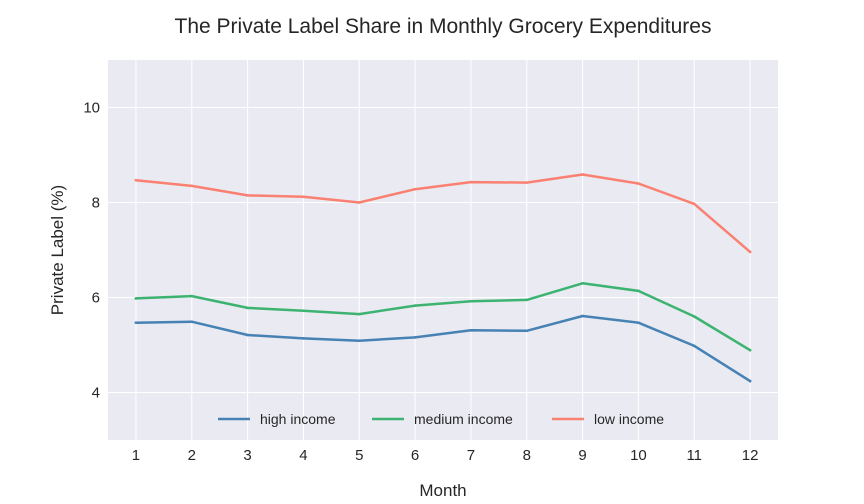 This screenshot has width=864, height=504. What do you see at coordinates (136, 455) in the screenshot?
I see `x-tick-label: 1` at bounding box center [136, 455].